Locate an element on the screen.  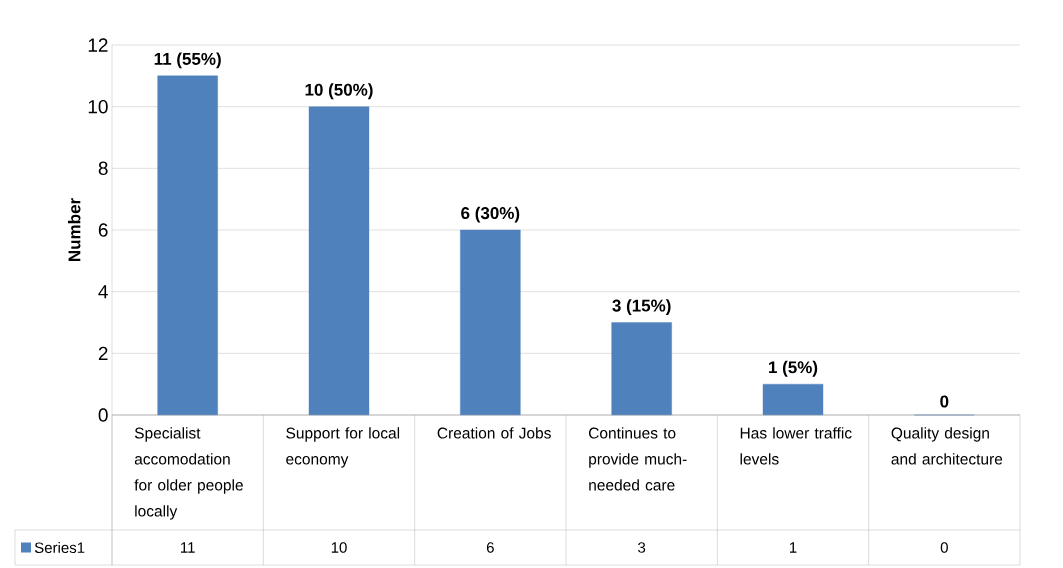
y-tick-label: 4 is located at coordinates (103, 292).